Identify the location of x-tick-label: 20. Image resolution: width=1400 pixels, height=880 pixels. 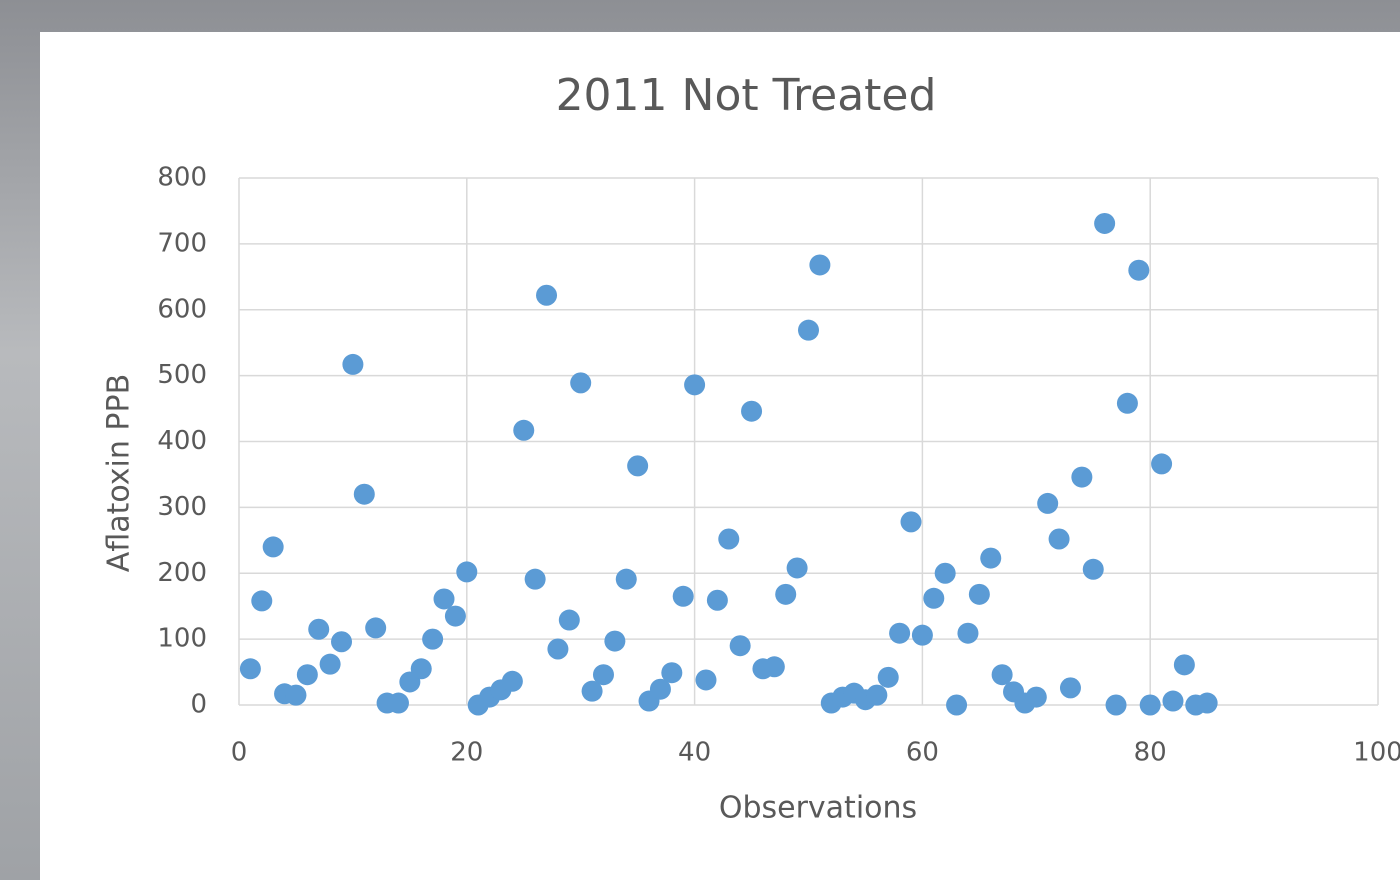
(466, 753).